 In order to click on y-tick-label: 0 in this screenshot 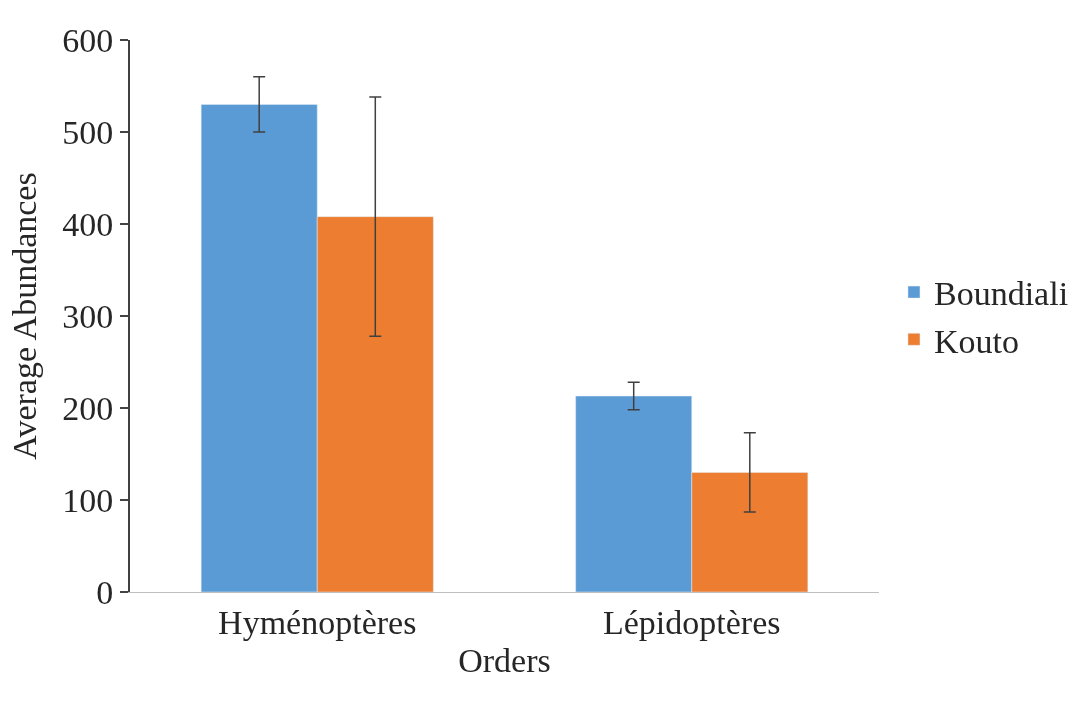, I will do `click(105, 592)`.